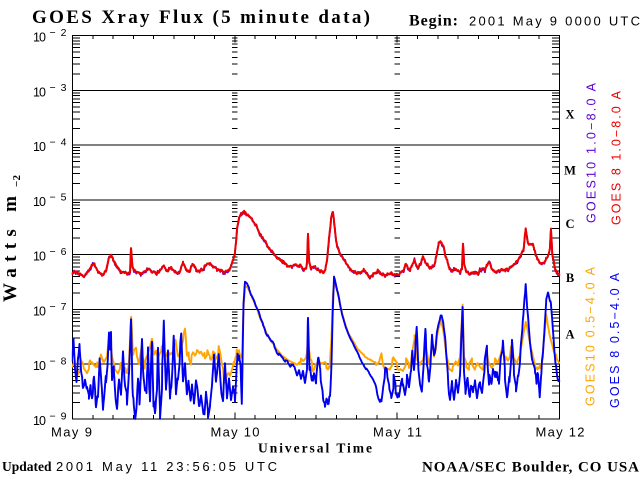  Describe the element at coordinates (10, 249) in the screenshot. I see `svg-text: Watts m` at that location.